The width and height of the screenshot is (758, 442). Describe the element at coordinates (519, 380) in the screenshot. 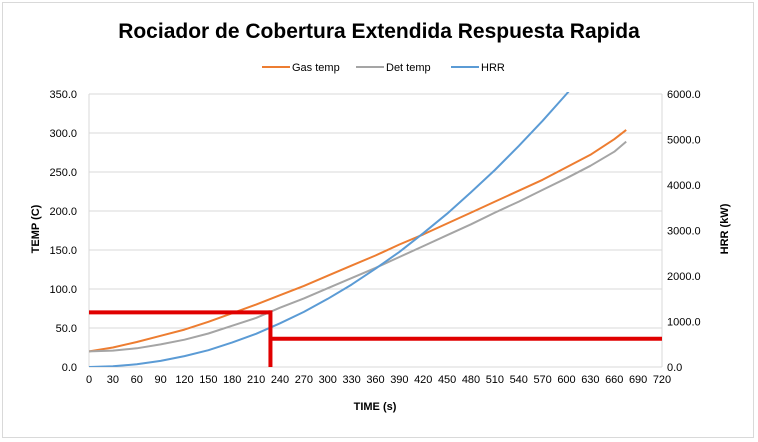

I see `x-tick-label: 540` at that location.